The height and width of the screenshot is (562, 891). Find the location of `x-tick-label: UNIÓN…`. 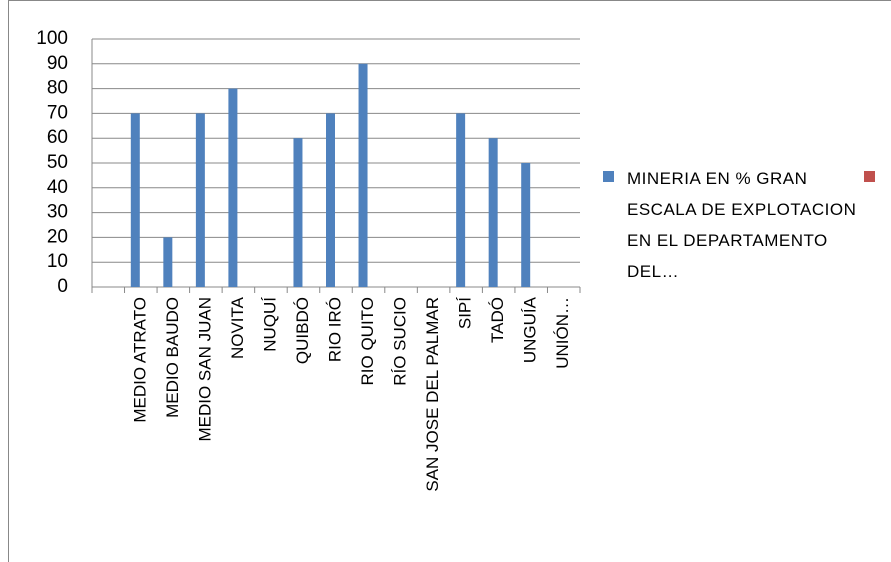

x-tick-label: UNIÓN… is located at coordinates (562, 333).